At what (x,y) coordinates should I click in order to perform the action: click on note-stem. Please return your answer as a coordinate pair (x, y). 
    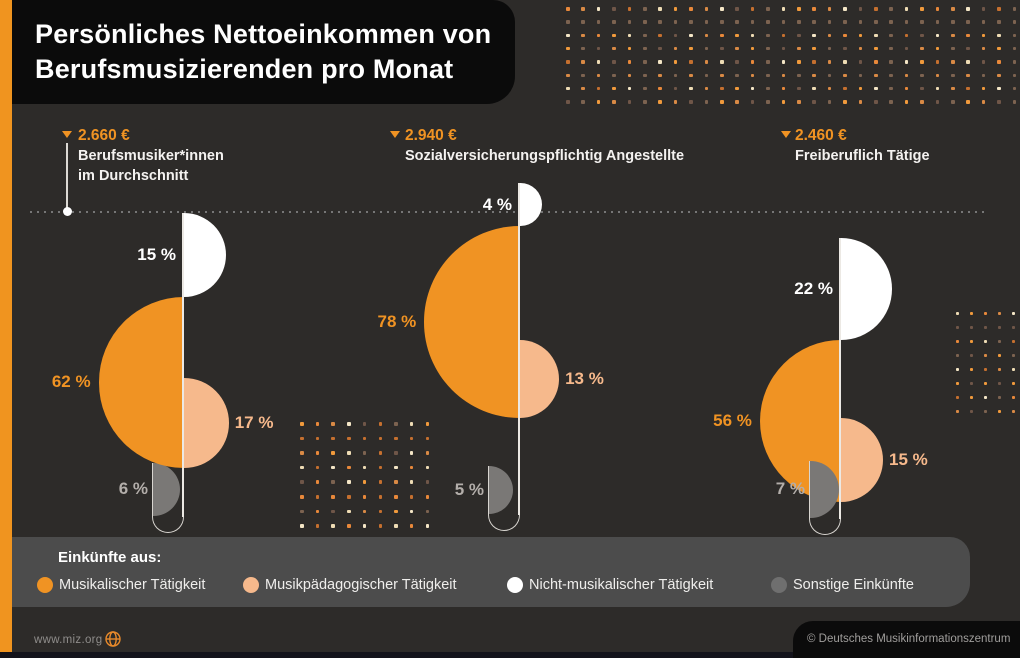
    Looking at the image, I should click on (183, 365).